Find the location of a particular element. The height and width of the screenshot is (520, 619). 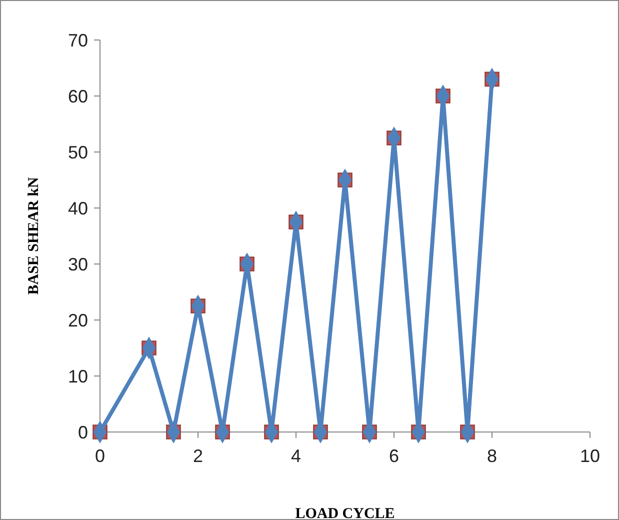

y-axis-title: BASE SHEAR kN is located at coordinates (34, 236).